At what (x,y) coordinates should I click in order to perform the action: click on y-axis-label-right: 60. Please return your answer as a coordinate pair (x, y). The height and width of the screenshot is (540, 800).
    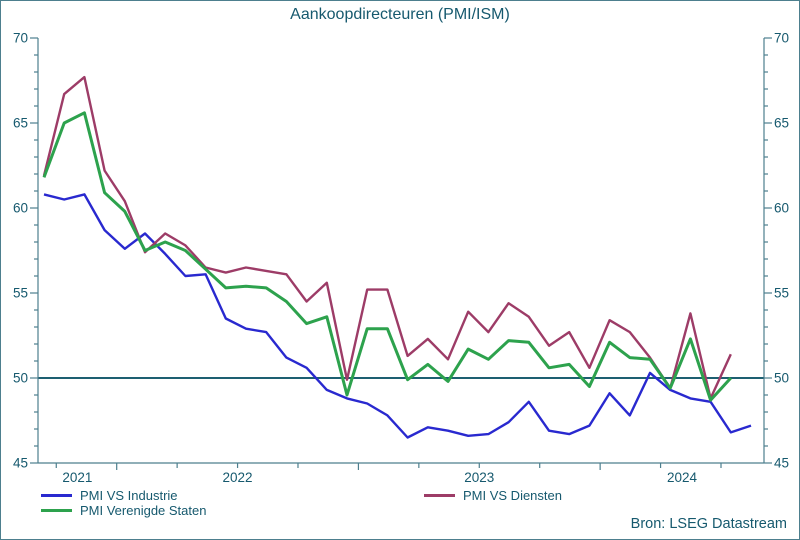
    Looking at the image, I should click on (781, 208).